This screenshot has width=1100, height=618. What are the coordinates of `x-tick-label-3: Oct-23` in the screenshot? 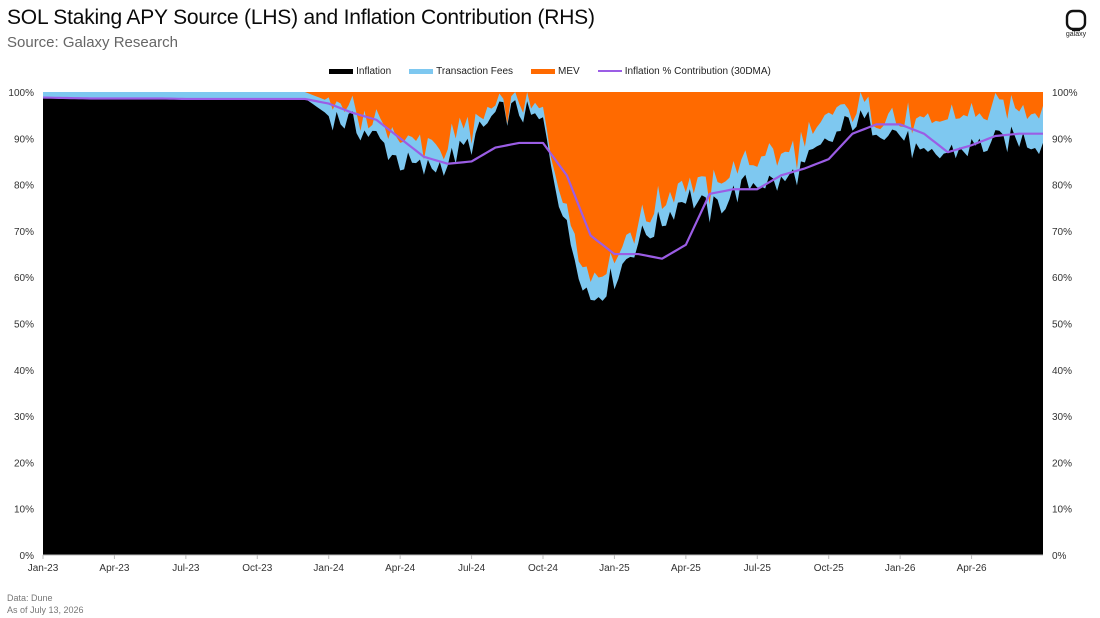 It's located at (257, 568).